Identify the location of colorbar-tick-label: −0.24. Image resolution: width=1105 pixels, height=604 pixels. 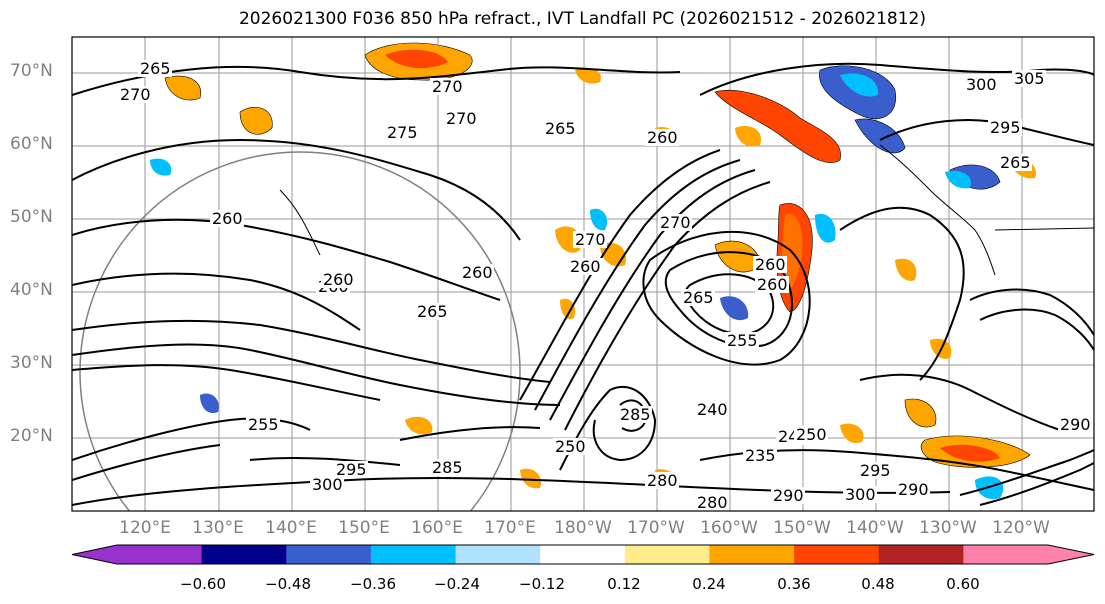
(457, 584).